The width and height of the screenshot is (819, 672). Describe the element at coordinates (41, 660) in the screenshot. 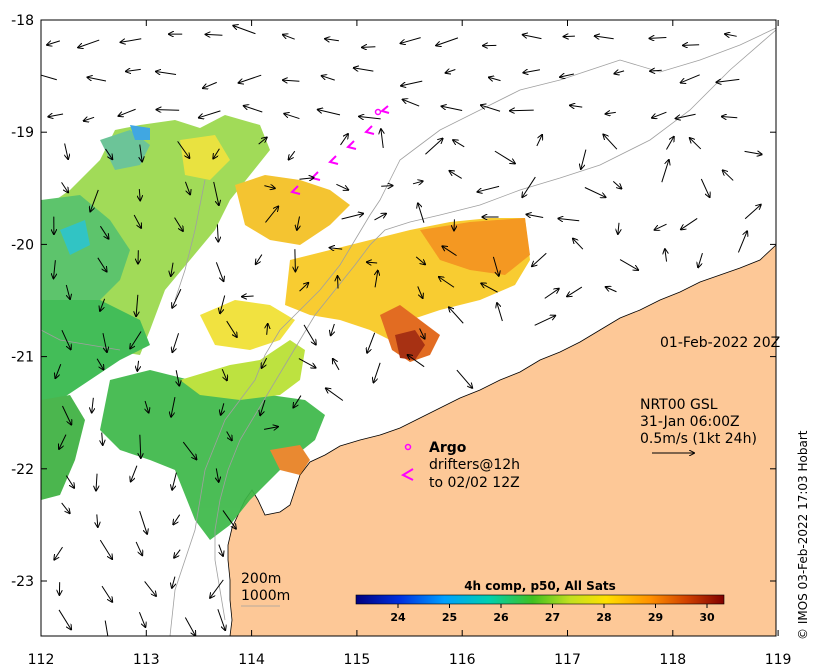

I see `x-tick-label: 112` at that location.